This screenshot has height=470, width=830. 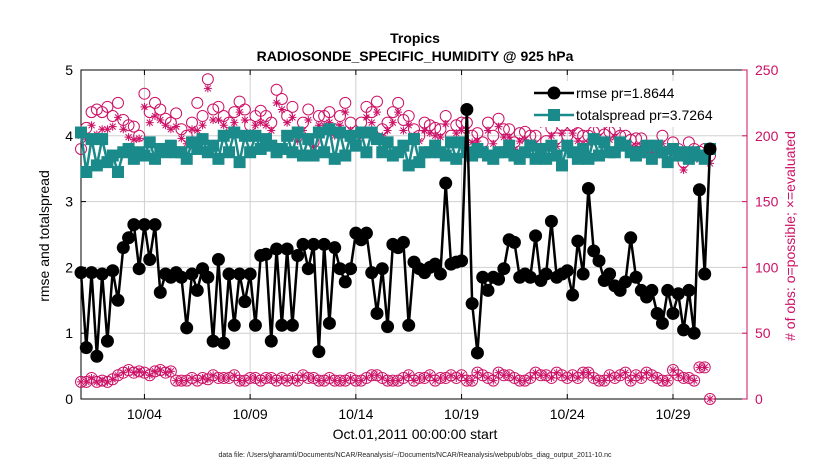 What do you see at coordinates (69, 333) in the screenshot?
I see `y-tick-label: 1` at bounding box center [69, 333].